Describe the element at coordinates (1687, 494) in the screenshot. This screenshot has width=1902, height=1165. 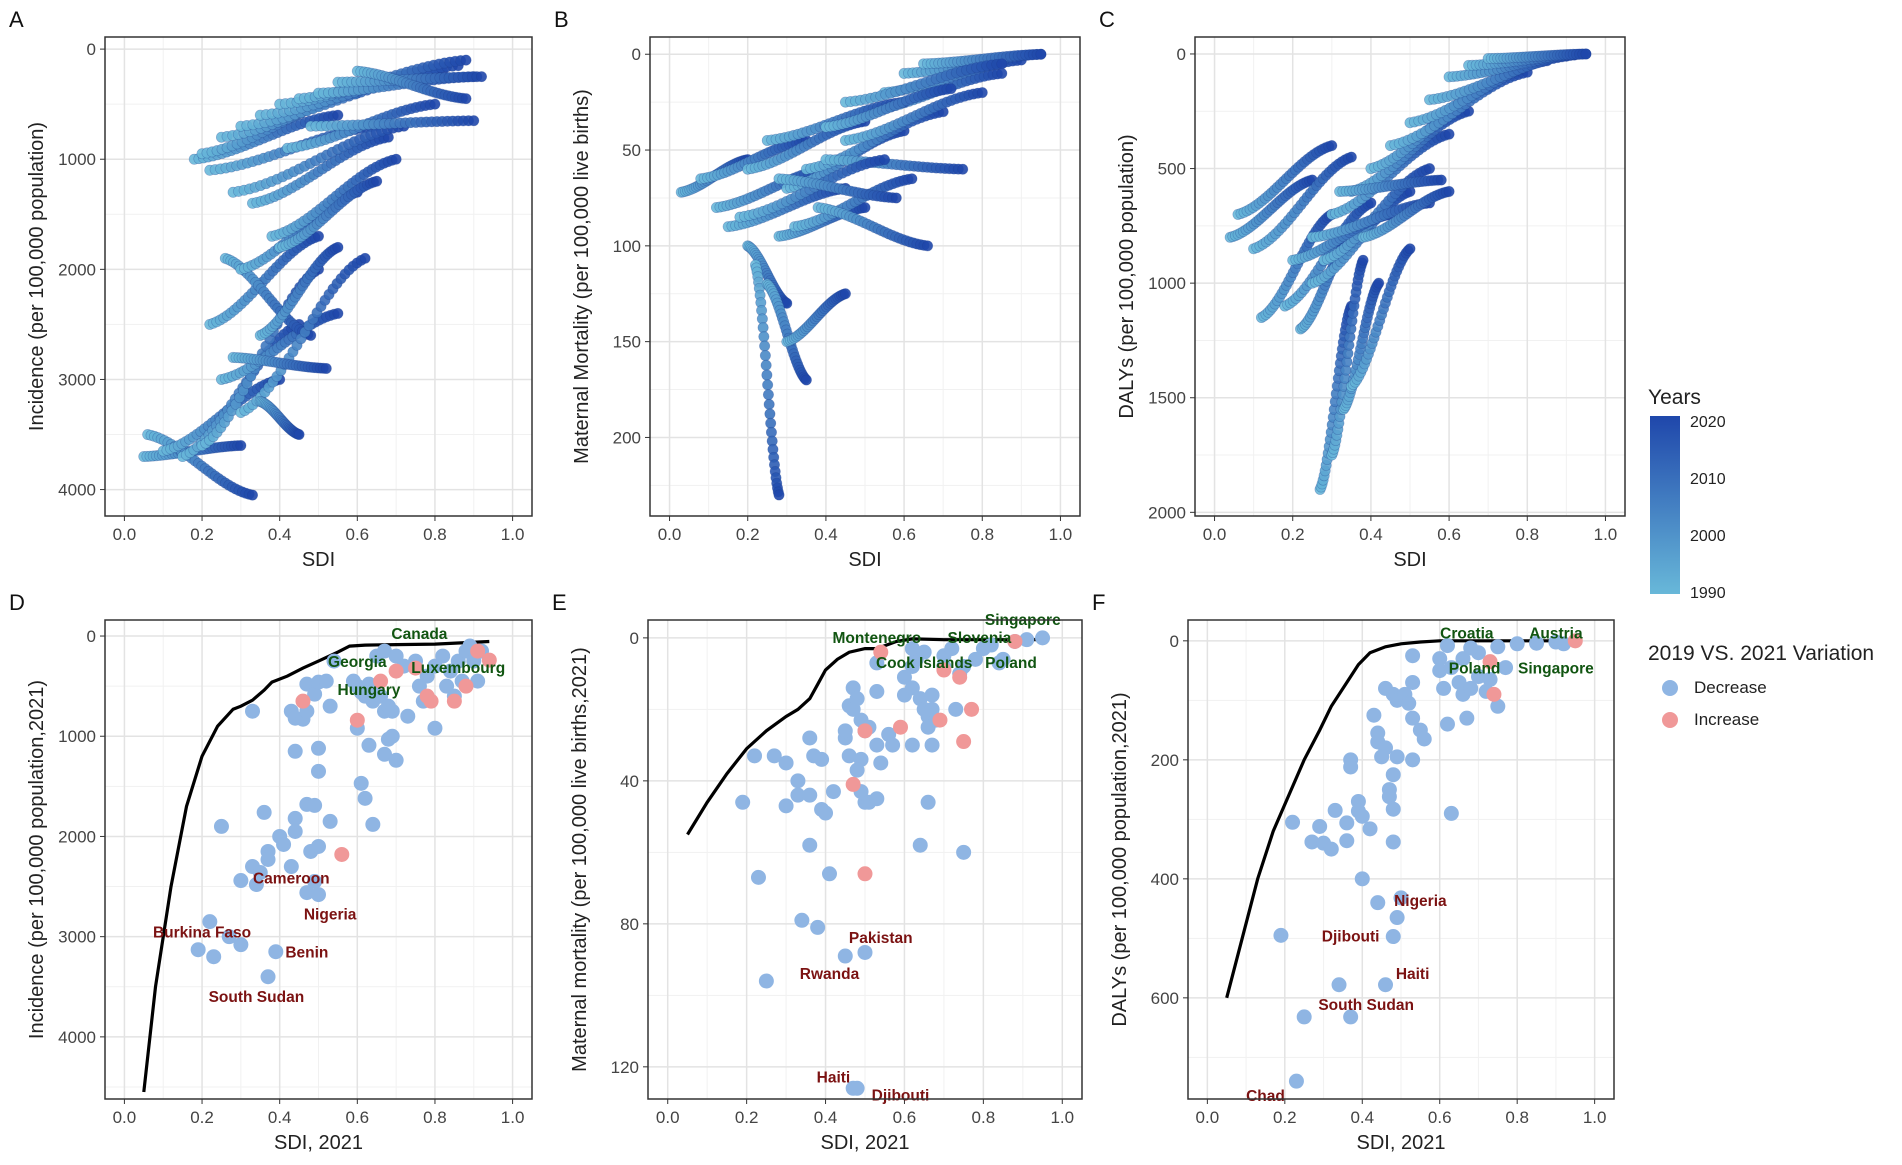
I see `years-legend: Years 2020 2010 2000 1990` at that location.